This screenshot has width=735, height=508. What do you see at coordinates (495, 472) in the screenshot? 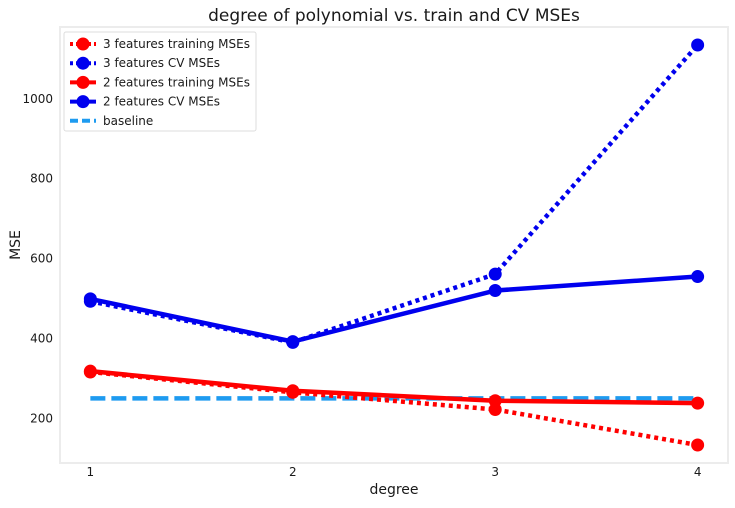
I see `x-tick-label: 3` at bounding box center [495, 472].